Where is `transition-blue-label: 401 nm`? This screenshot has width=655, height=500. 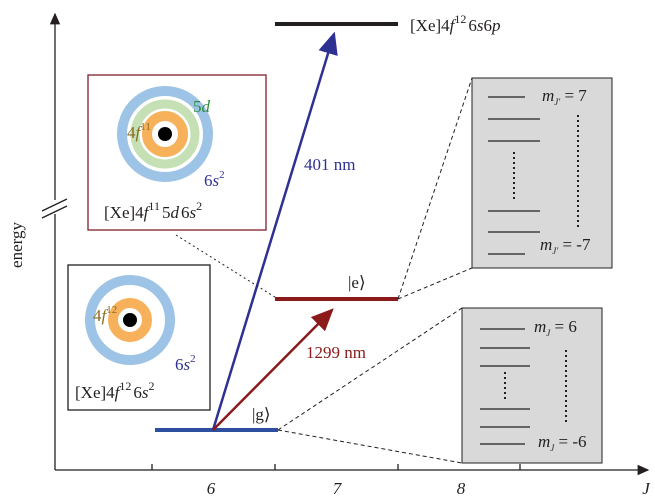 transition-blue-label: 401 nm is located at coordinates (329, 164).